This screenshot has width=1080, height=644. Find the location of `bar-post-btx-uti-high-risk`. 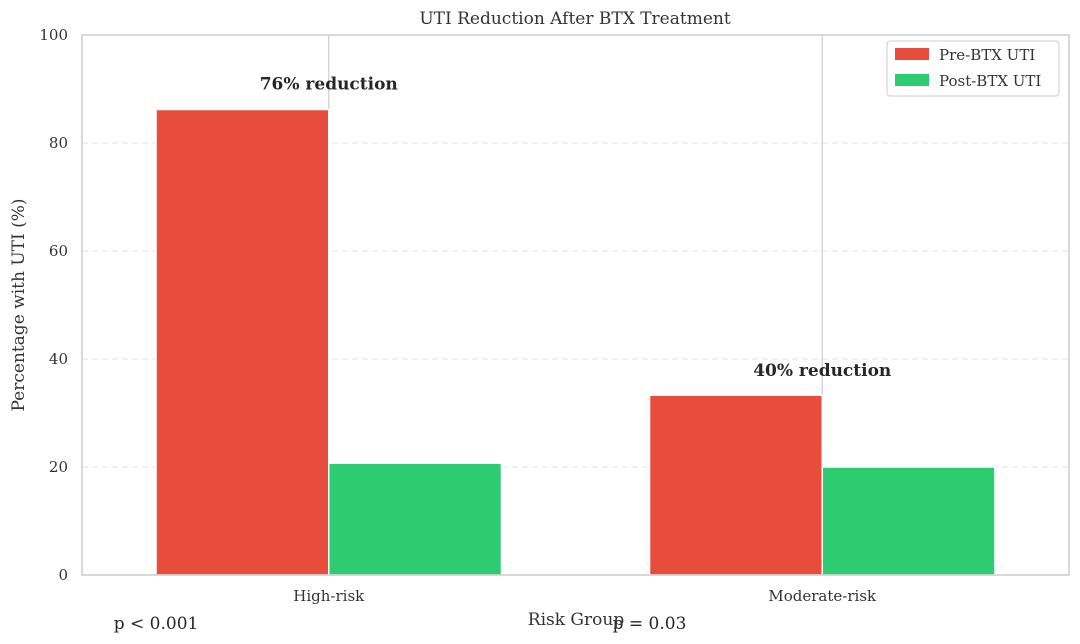

bar-post-btx-uti-high-risk is located at coordinates (415, 519).